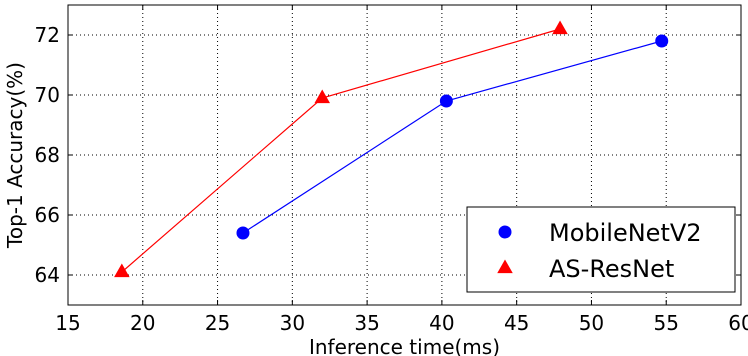 The height and width of the screenshot is (356, 748). What do you see at coordinates (441, 323) in the screenshot?
I see `x-tick-label-40: 40` at bounding box center [441, 323].